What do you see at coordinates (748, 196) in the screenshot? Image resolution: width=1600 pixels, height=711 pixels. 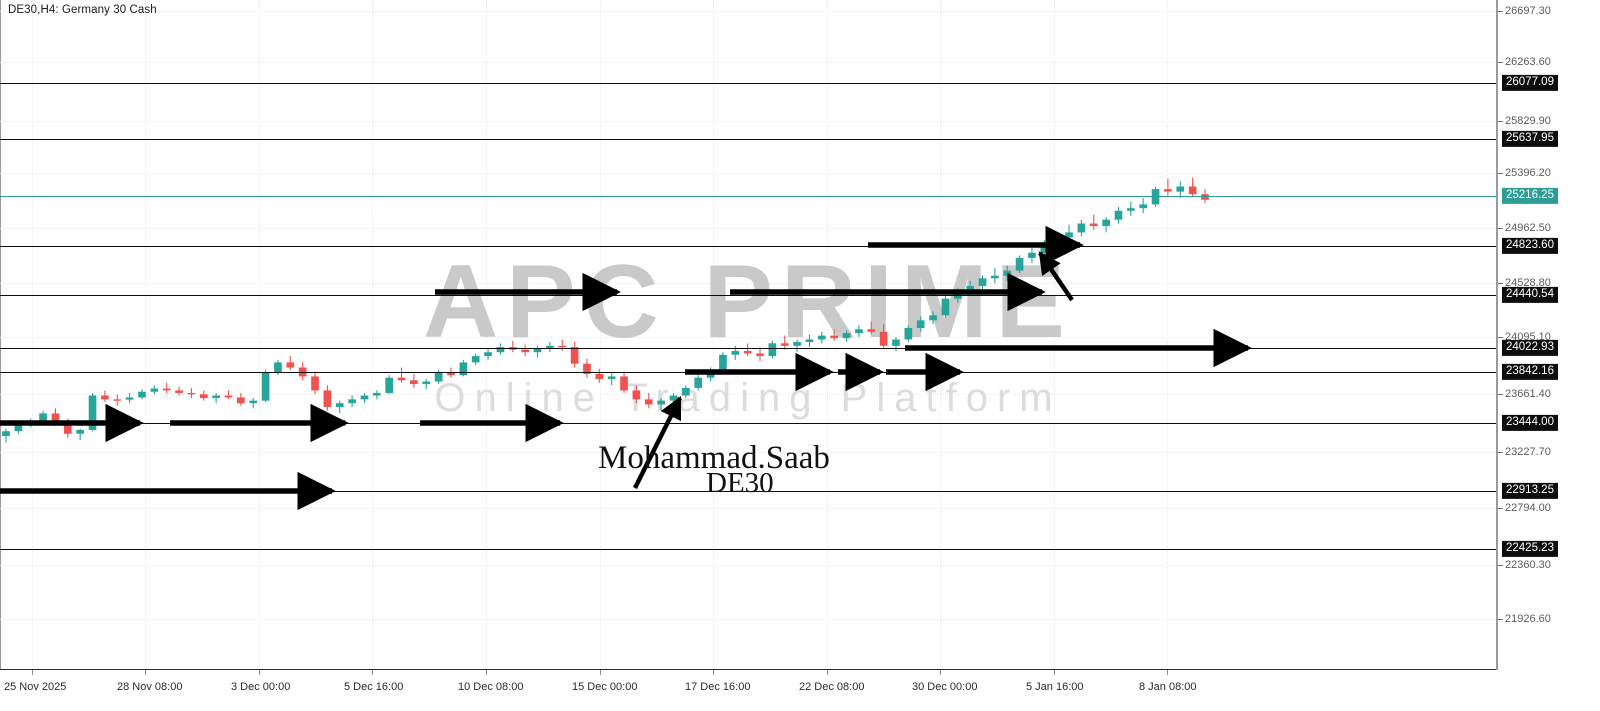 I see `current-price-level-line` at bounding box center [748, 196].